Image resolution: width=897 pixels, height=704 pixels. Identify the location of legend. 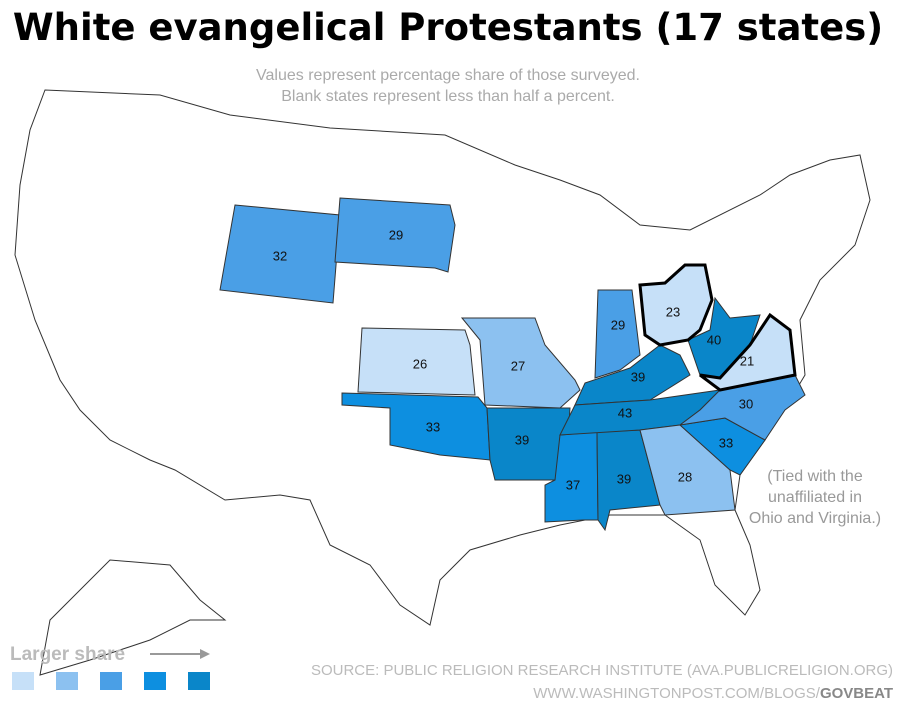
(111, 681).